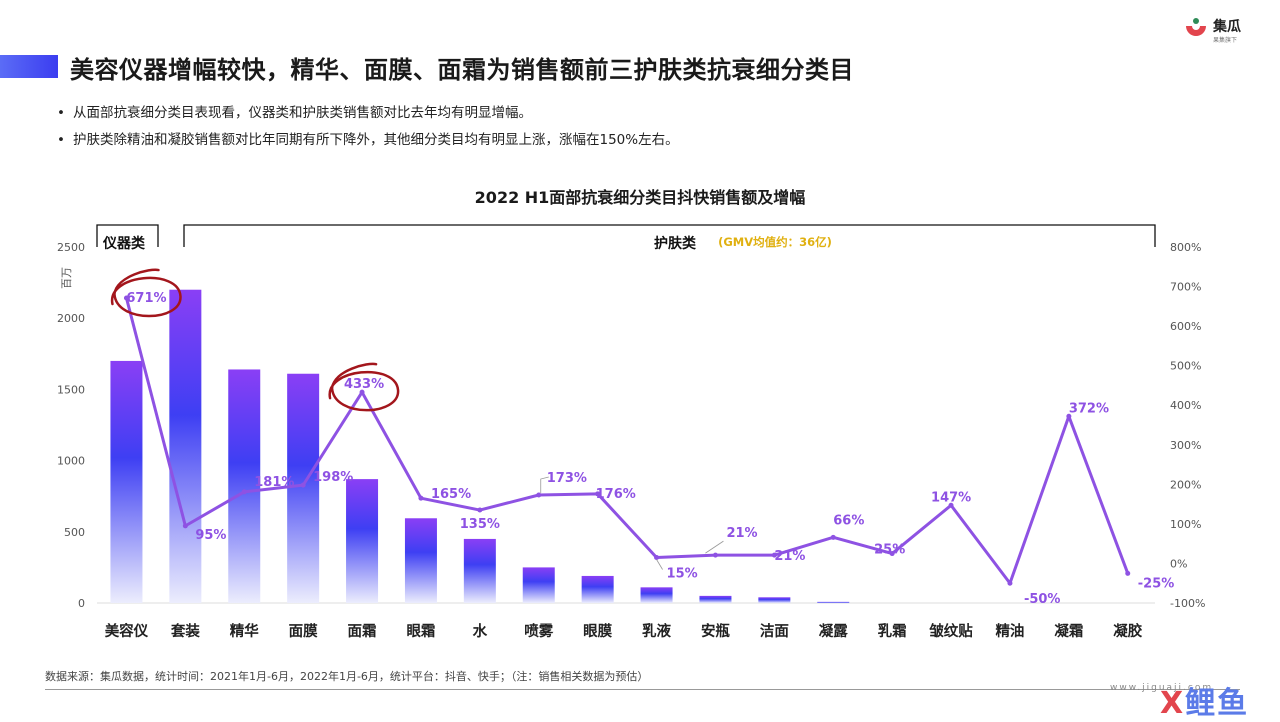 This screenshot has height=722, width=1280. Describe the element at coordinates (127, 631) in the screenshot. I see `category-label: 美容仪` at that location.